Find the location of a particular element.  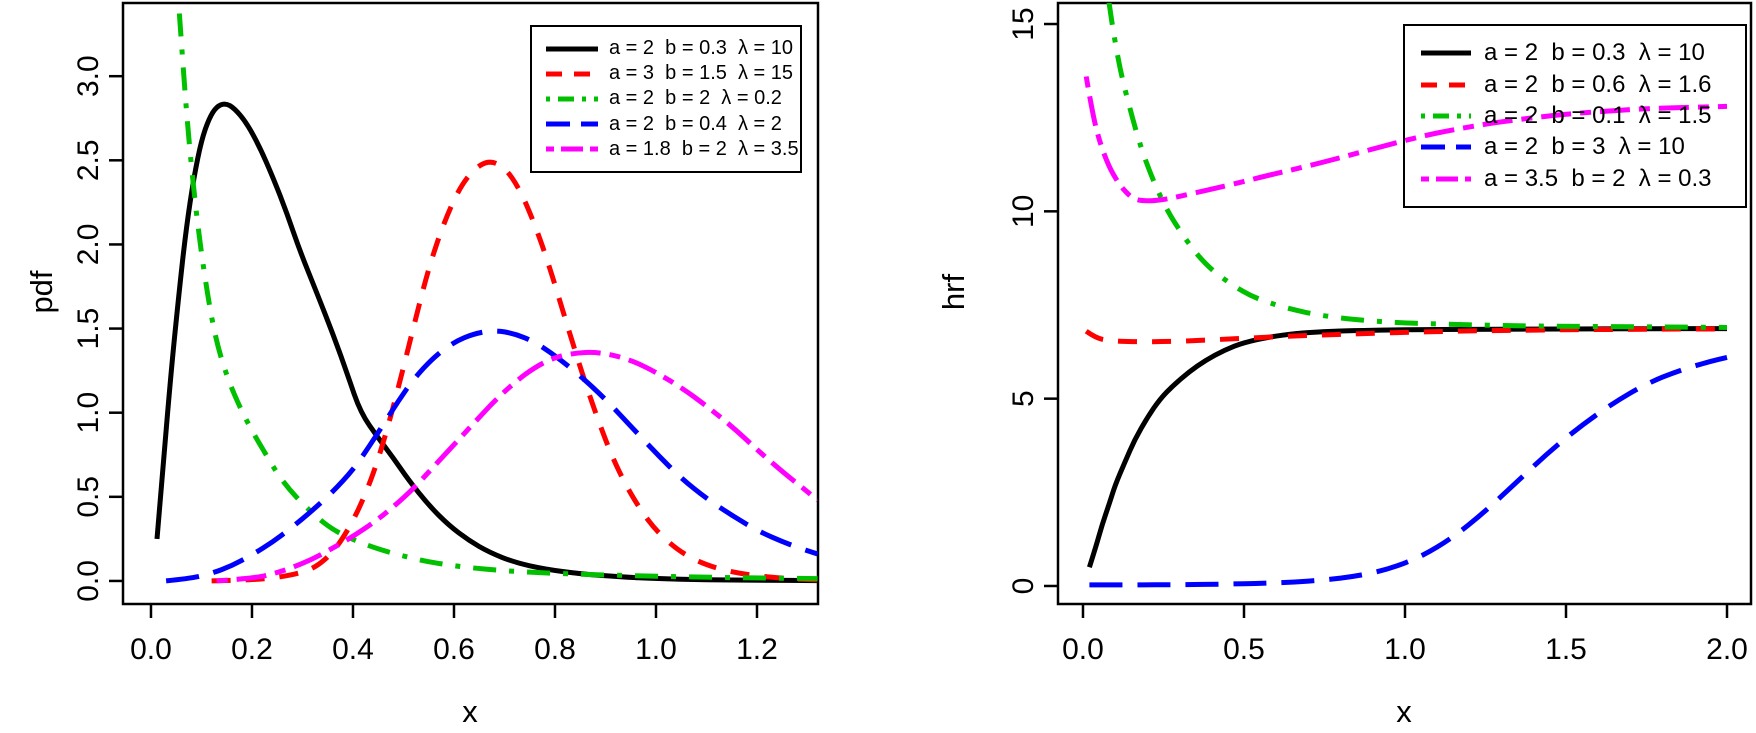

pdf-y-axis-title: pdf is located at coordinates (41, 292).